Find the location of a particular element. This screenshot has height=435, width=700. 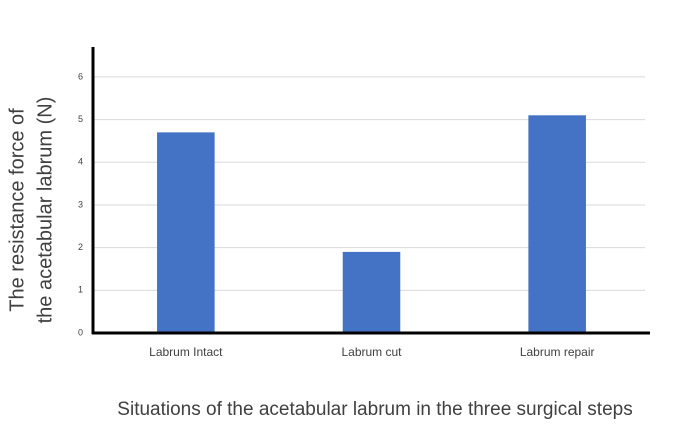

y-tick-label: 6 is located at coordinates (80, 76).